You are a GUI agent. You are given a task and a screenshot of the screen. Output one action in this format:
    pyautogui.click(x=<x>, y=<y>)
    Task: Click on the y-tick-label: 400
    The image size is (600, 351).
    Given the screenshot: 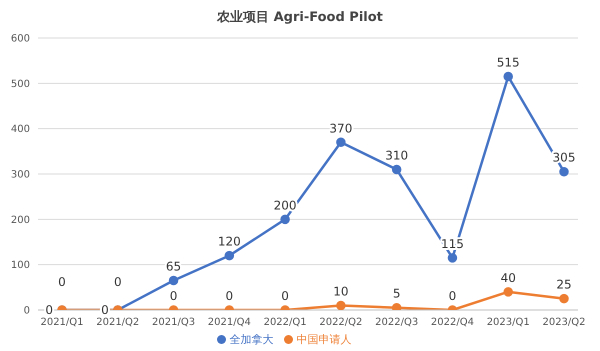 What is the action you would take?
    pyautogui.click(x=20, y=130)
    